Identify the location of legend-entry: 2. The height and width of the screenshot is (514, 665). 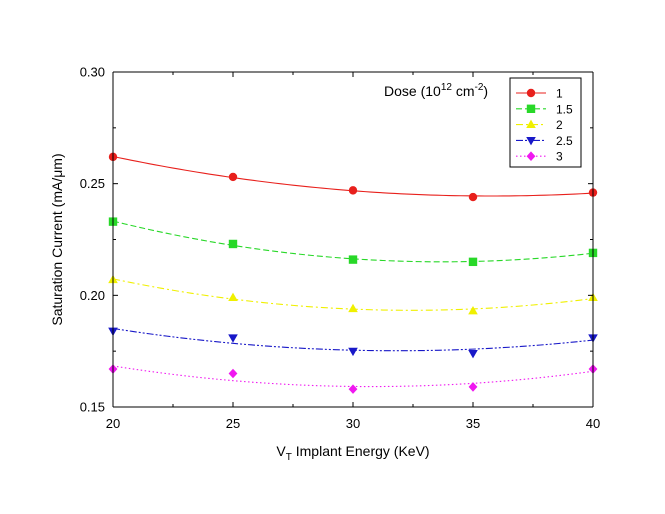
(539, 125).